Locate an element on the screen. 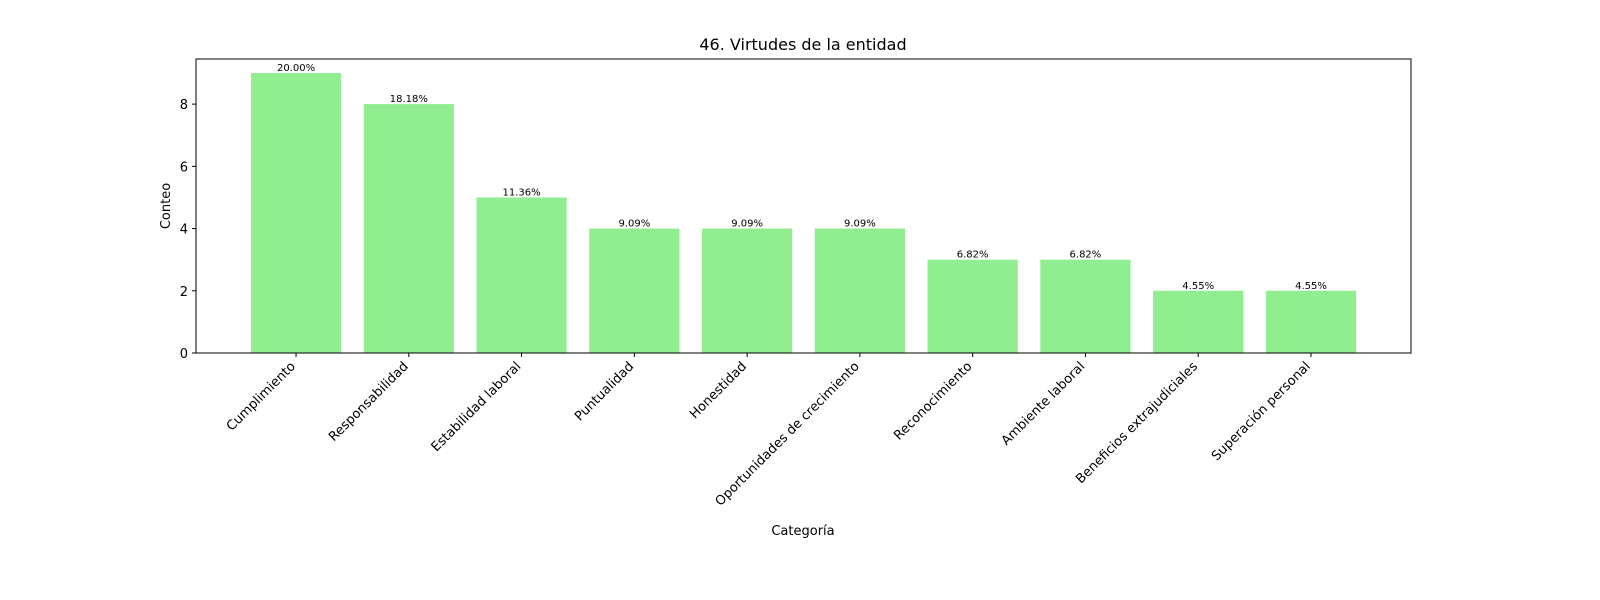 The image size is (1600, 600). y-tick-label: 4 is located at coordinates (184, 230).